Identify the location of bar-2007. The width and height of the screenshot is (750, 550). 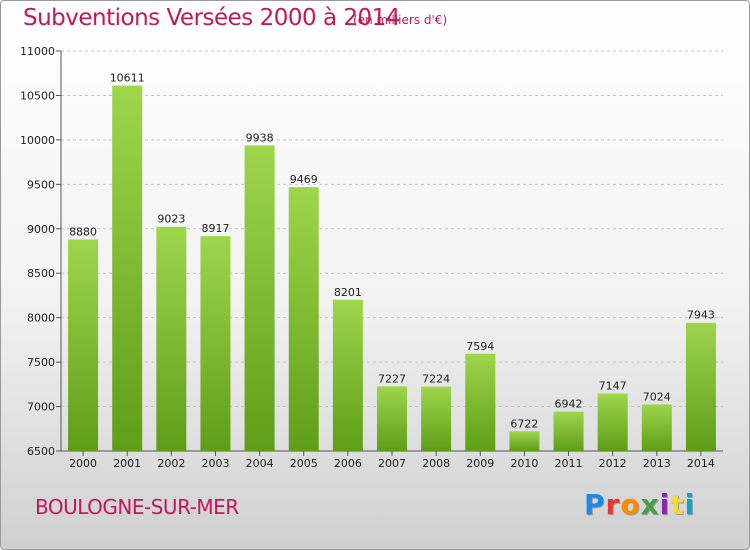
(392, 418).